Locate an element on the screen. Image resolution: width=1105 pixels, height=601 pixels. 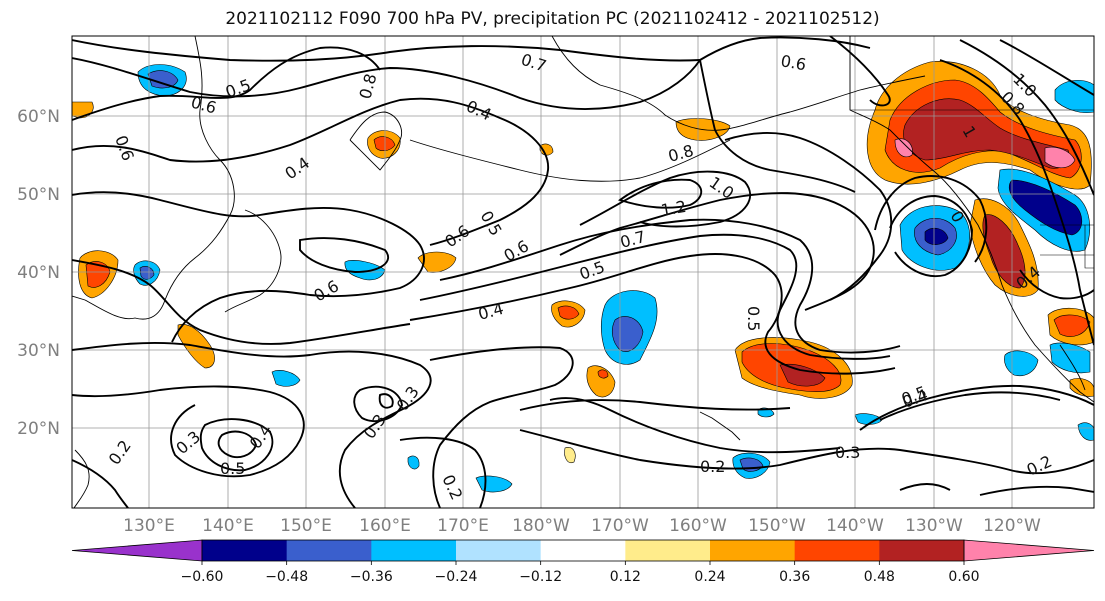
colorbar-outline is located at coordinates (583, 550).